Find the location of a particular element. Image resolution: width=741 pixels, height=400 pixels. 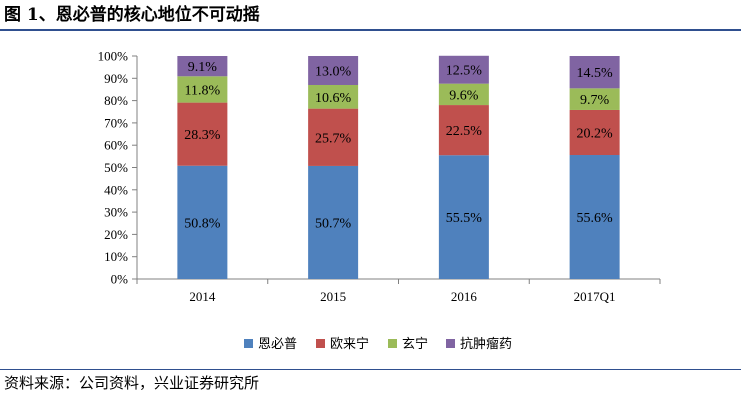

data-label: 9.1% is located at coordinates (203, 67).